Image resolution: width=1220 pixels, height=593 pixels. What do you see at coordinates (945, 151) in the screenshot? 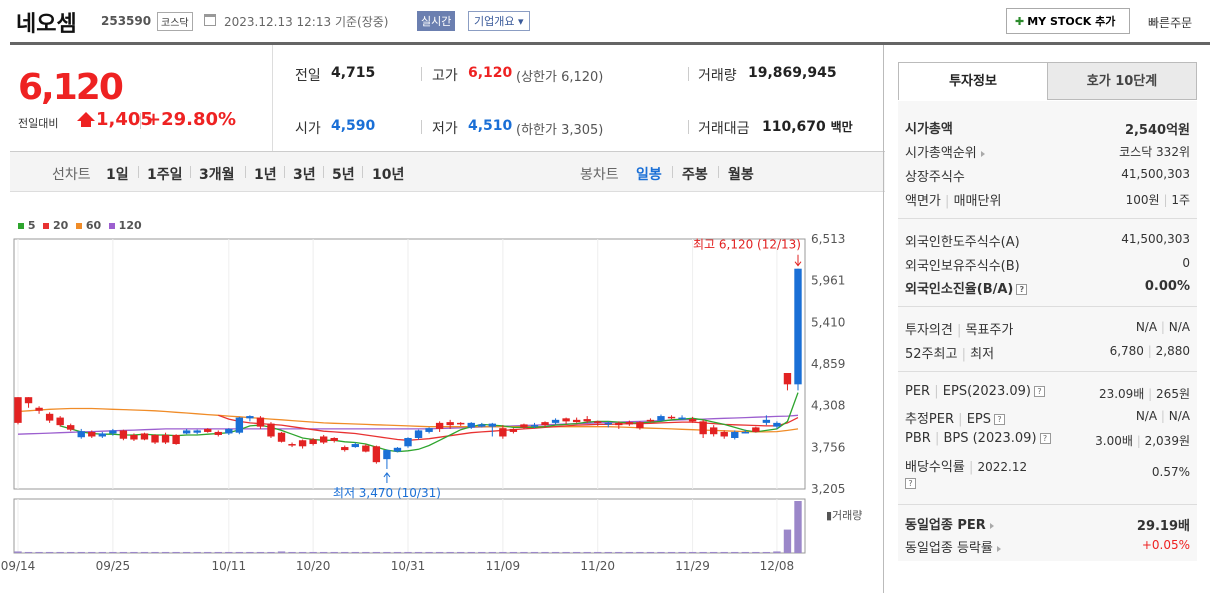
I see `market-cap-rank-label: 시가총액순위` at bounding box center [945, 151].